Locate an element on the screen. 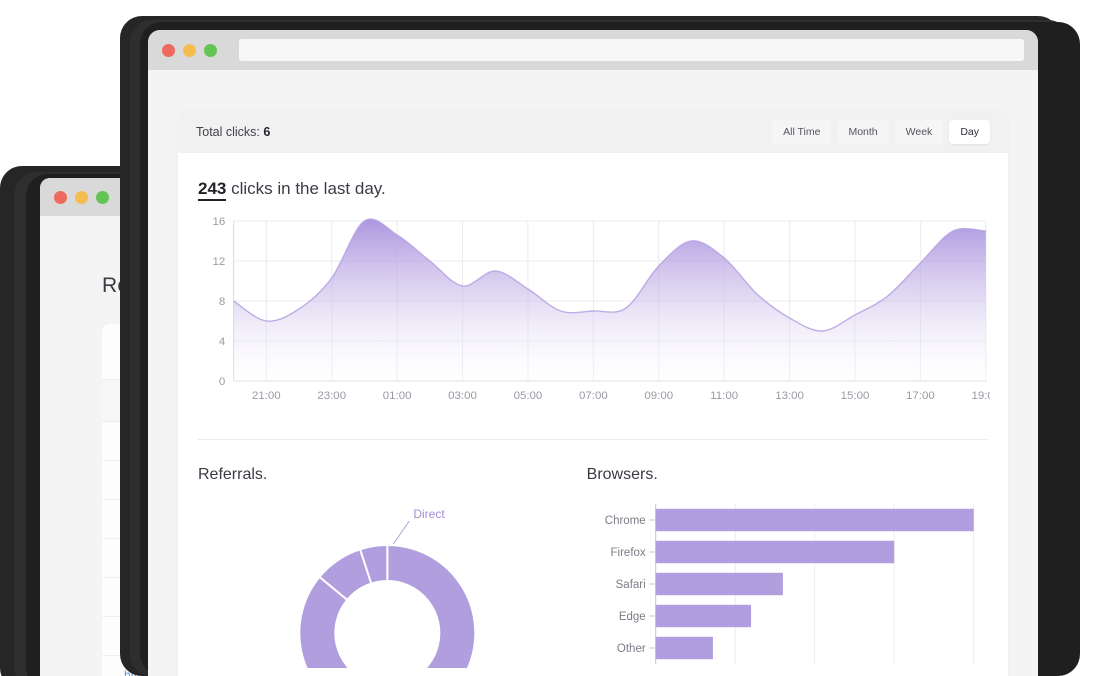  total-clicks-summary: Total clicks: 6 is located at coordinates (233, 132).